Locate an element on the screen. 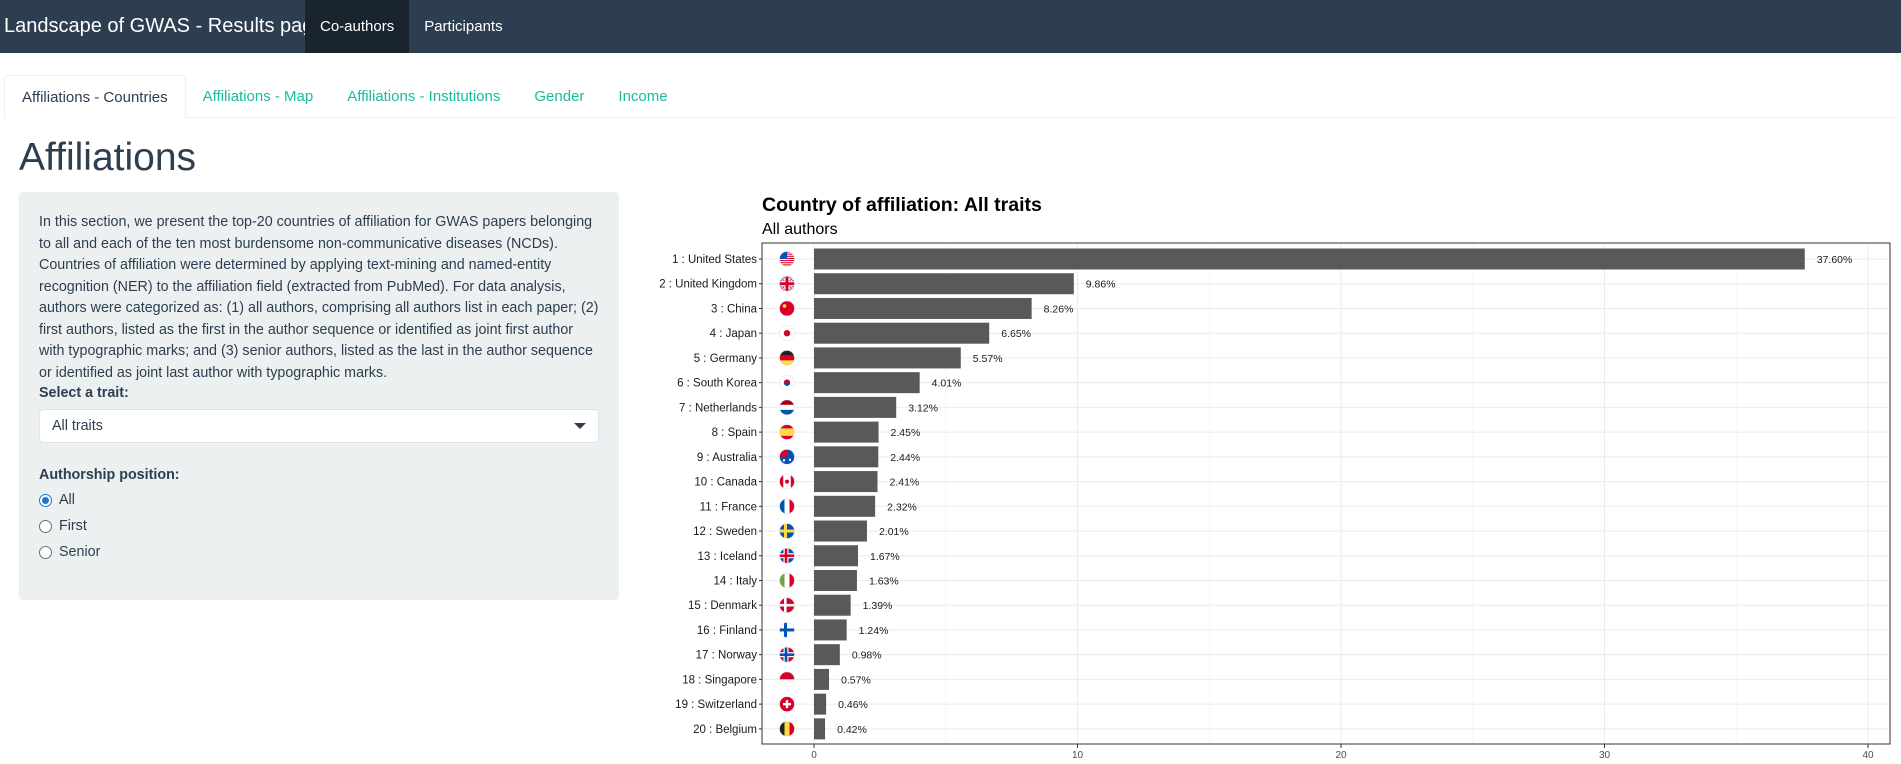 This screenshot has width=1901, height=764. category-label: 2 : United Kingdom is located at coordinates (708, 285).